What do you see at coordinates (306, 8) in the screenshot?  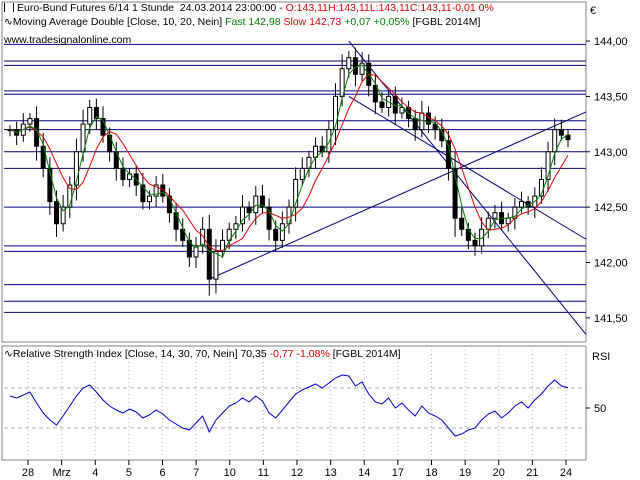 I see `ohlc-open: O:143,11` at bounding box center [306, 8].